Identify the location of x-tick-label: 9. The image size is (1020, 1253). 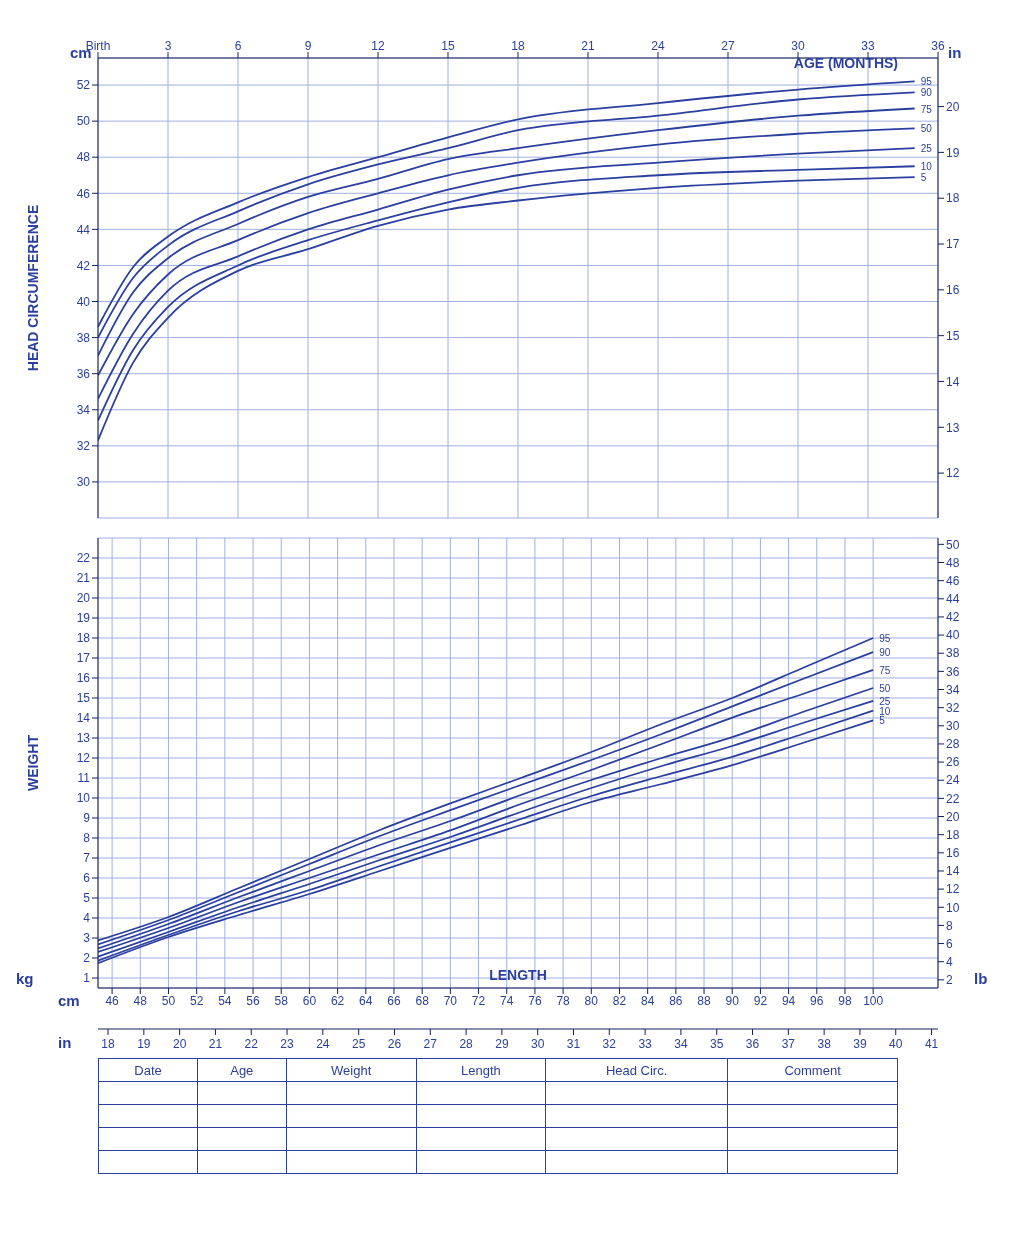
(308, 46).